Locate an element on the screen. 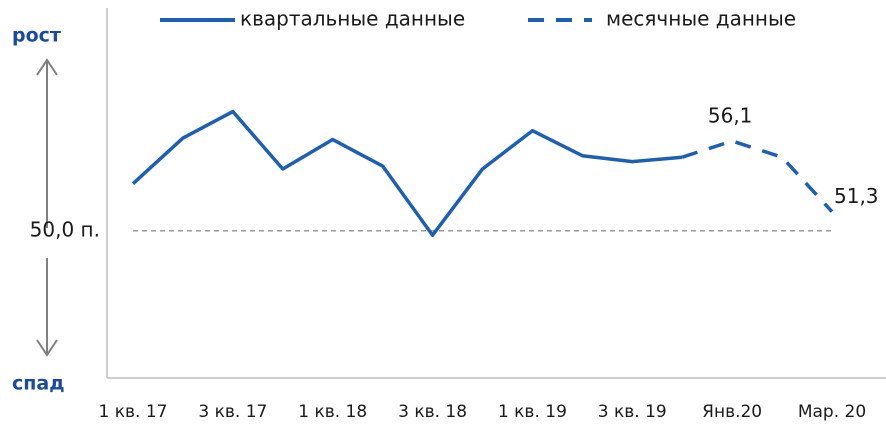 The image size is (886, 426). up-arrow is located at coordinates (47, 143).